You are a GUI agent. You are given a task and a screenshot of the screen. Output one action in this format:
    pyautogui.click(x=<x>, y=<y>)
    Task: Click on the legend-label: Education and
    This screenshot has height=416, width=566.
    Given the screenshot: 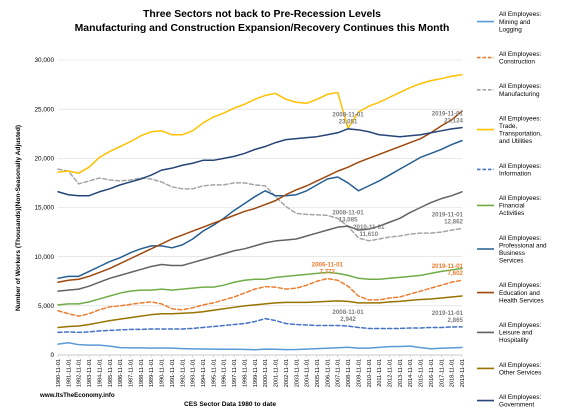 What is the action you would take?
    pyautogui.click(x=519, y=293)
    